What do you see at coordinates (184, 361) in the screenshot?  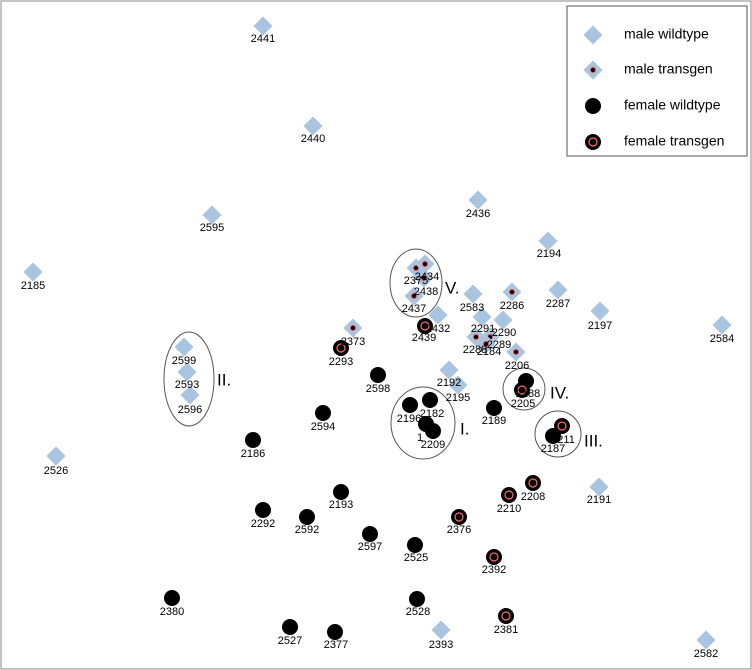 I see `point-label: 2599` at bounding box center [184, 361].